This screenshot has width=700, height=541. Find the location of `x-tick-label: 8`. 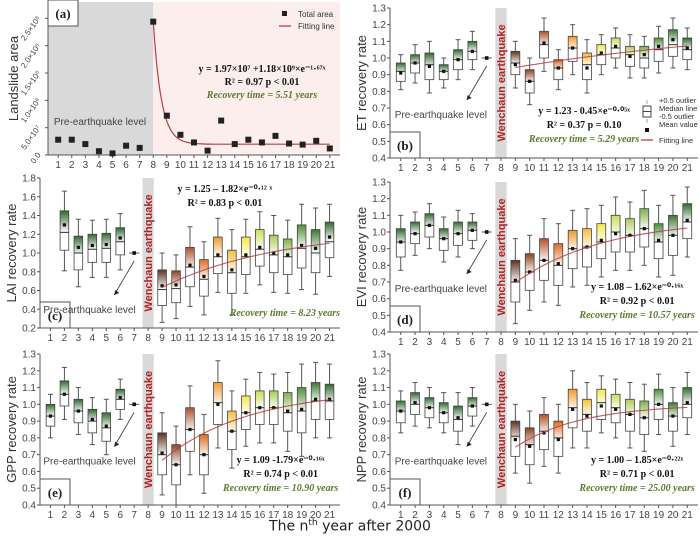

x-tick-label: 8 is located at coordinates (501, 342).